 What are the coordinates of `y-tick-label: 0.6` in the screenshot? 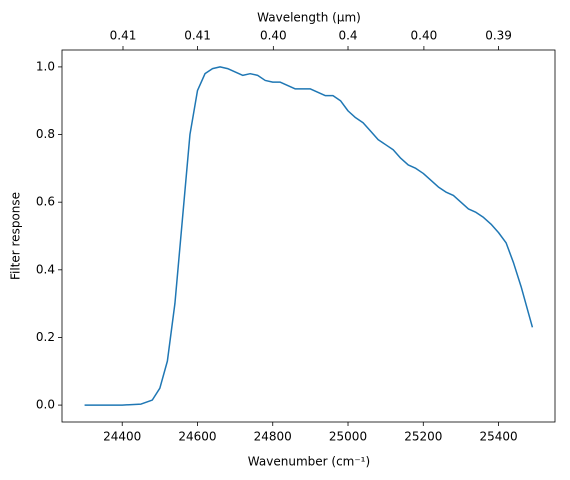 It's located at (45, 202).